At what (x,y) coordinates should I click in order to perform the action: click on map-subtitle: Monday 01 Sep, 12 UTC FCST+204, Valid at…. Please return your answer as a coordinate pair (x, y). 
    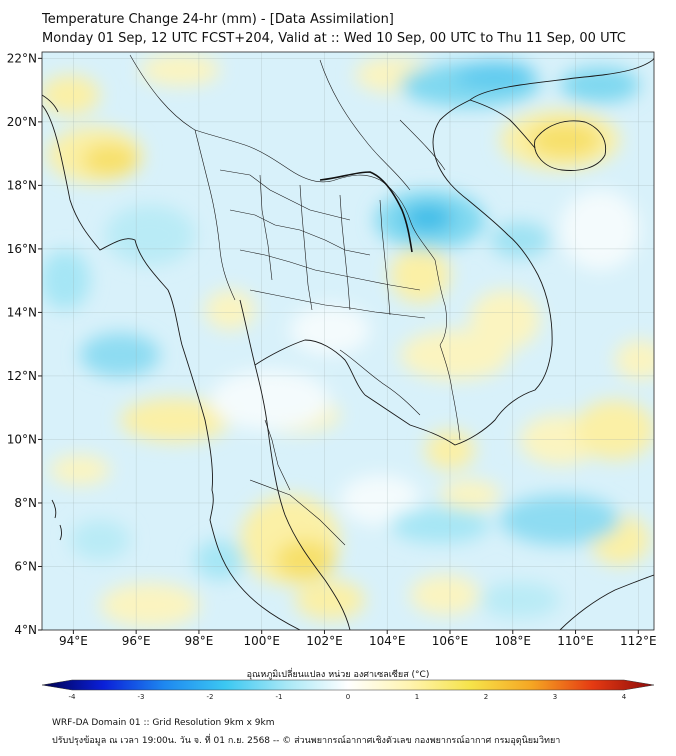
    Looking at the image, I should click on (334, 38).